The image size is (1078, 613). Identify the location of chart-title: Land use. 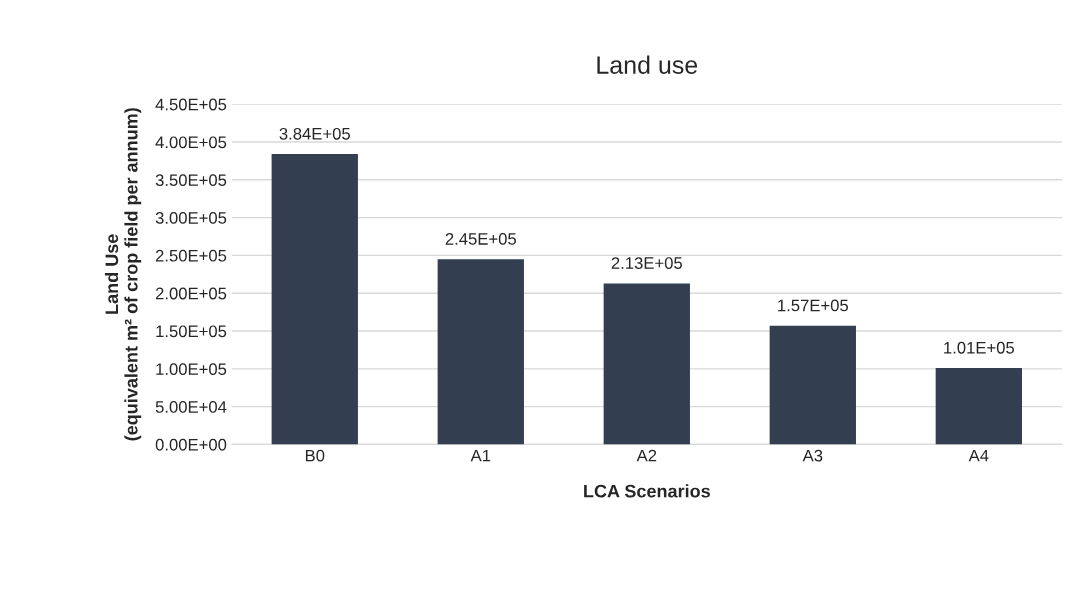
(647, 64).